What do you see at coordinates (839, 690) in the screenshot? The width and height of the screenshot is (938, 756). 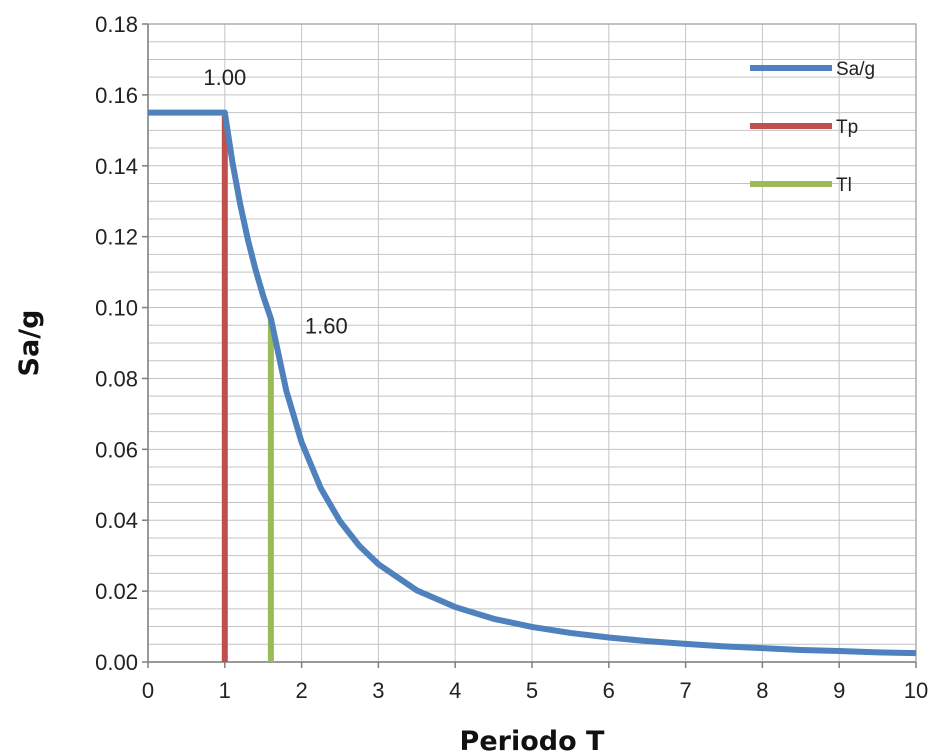 I see `x-tick-label: 9` at bounding box center [839, 690].